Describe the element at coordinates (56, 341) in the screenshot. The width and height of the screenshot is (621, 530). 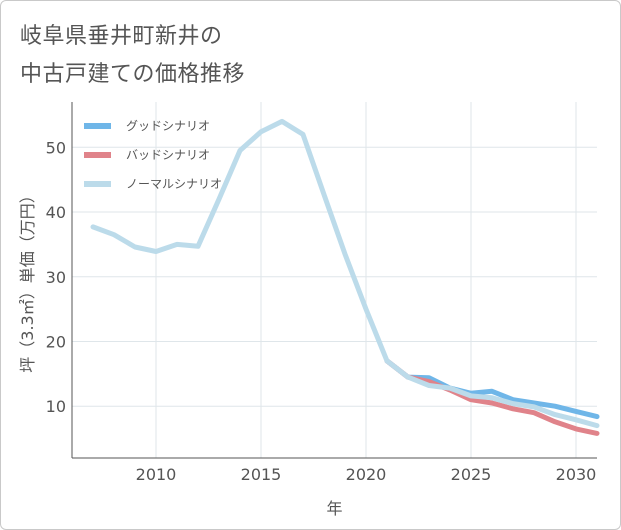
I see `y-tick-label-20: 20` at that location.